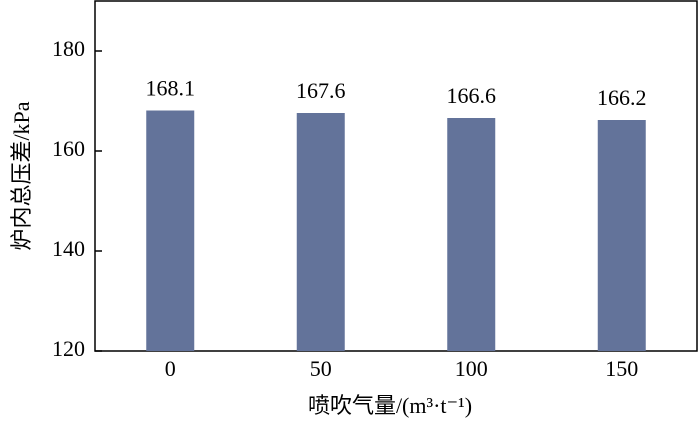 The height and width of the screenshot is (426, 700). I want to click on x-tick-label: 50, so click(321, 368).